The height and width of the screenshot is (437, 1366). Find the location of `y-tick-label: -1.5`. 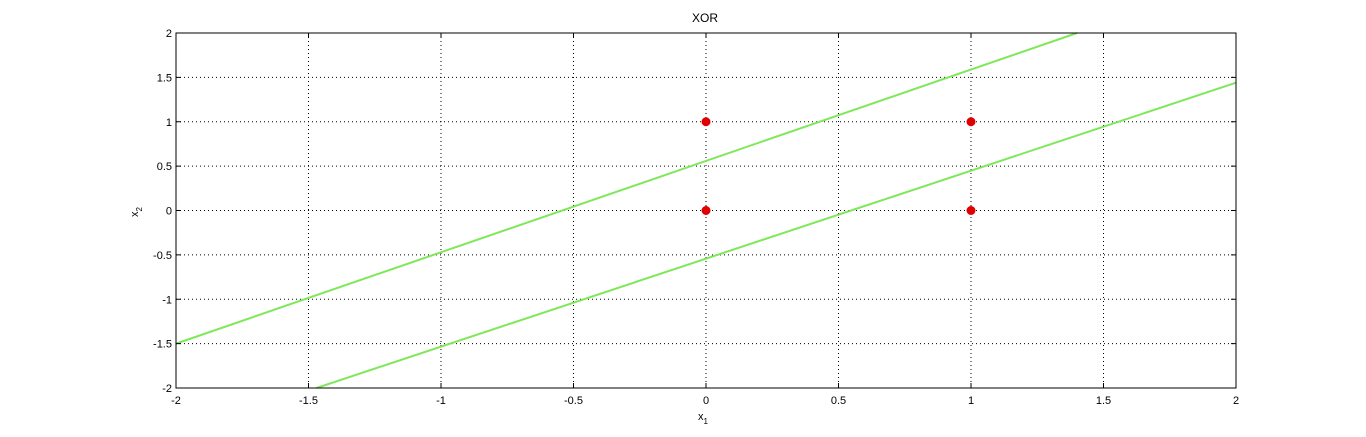

y-tick-label: -1.5 is located at coordinates (162, 345).